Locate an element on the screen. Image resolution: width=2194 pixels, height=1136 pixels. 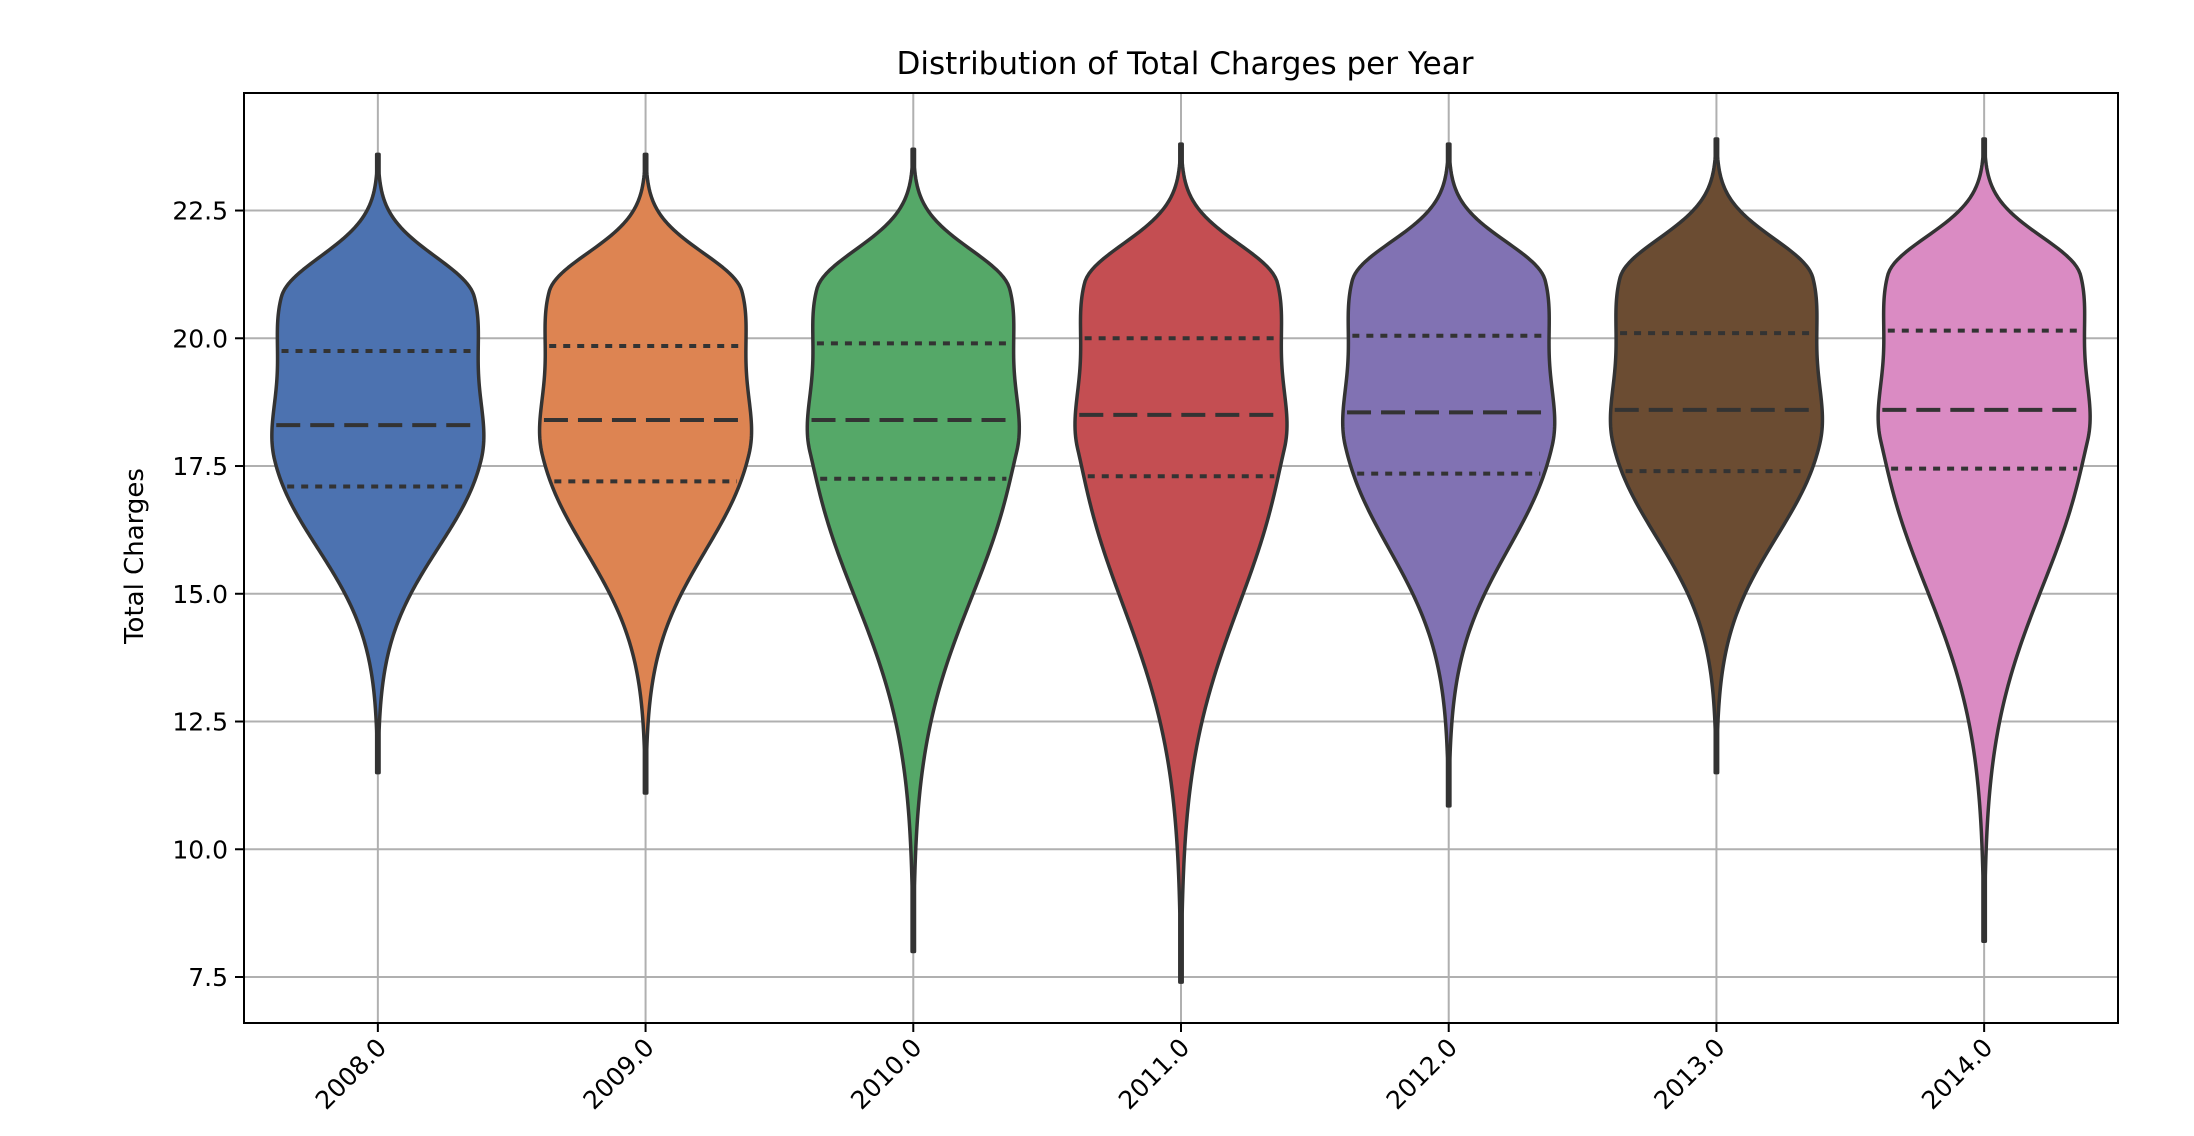
x-tick-label: 2012.0 is located at coordinates (1422, 1074).